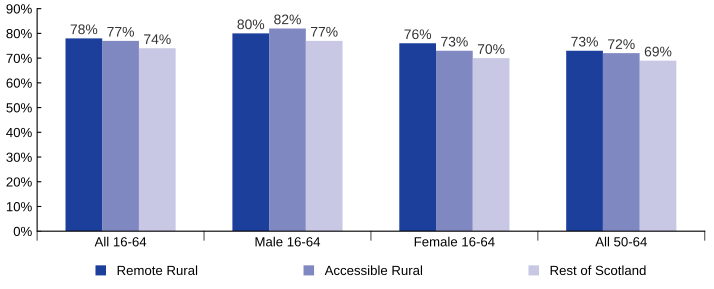 This screenshot has width=714, height=289. I want to click on y-tick-label: 30%, so click(19, 157).